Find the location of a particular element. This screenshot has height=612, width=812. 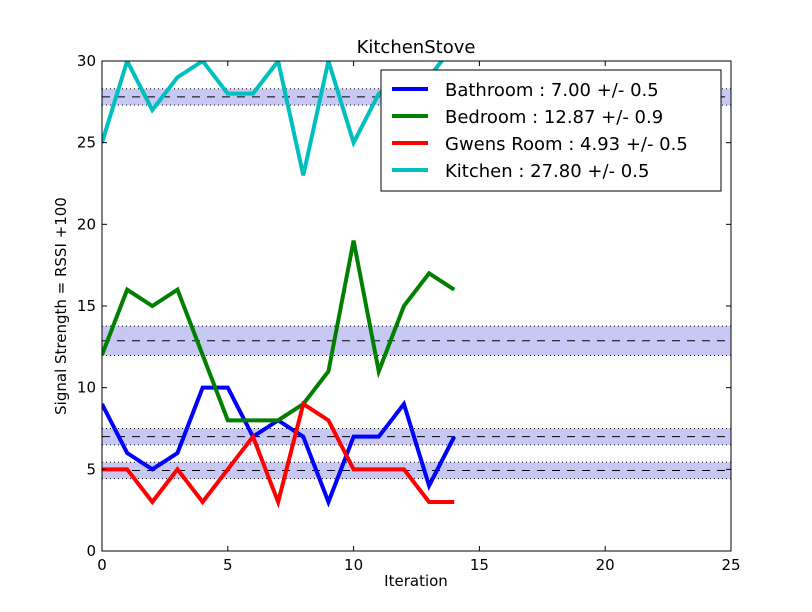

y-tick-label-2: 10 is located at coordinates (86, 388).